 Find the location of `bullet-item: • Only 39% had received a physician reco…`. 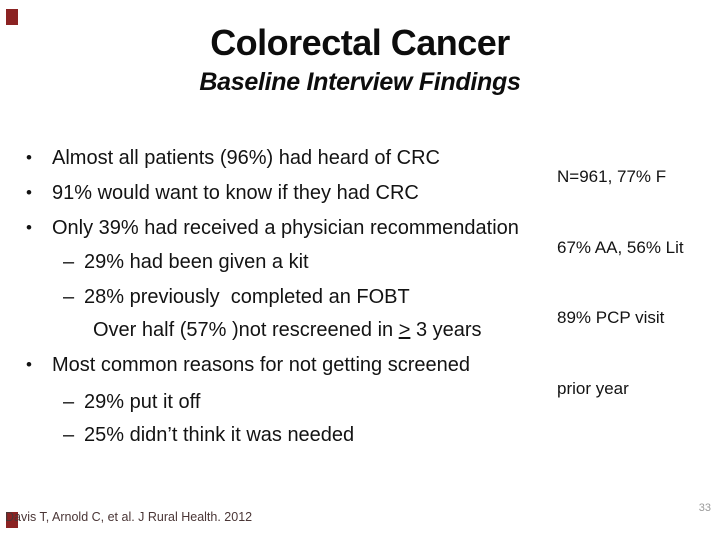

bullet-item: • Only 39% had received a physician reco… is located at coordinates (326, 228).